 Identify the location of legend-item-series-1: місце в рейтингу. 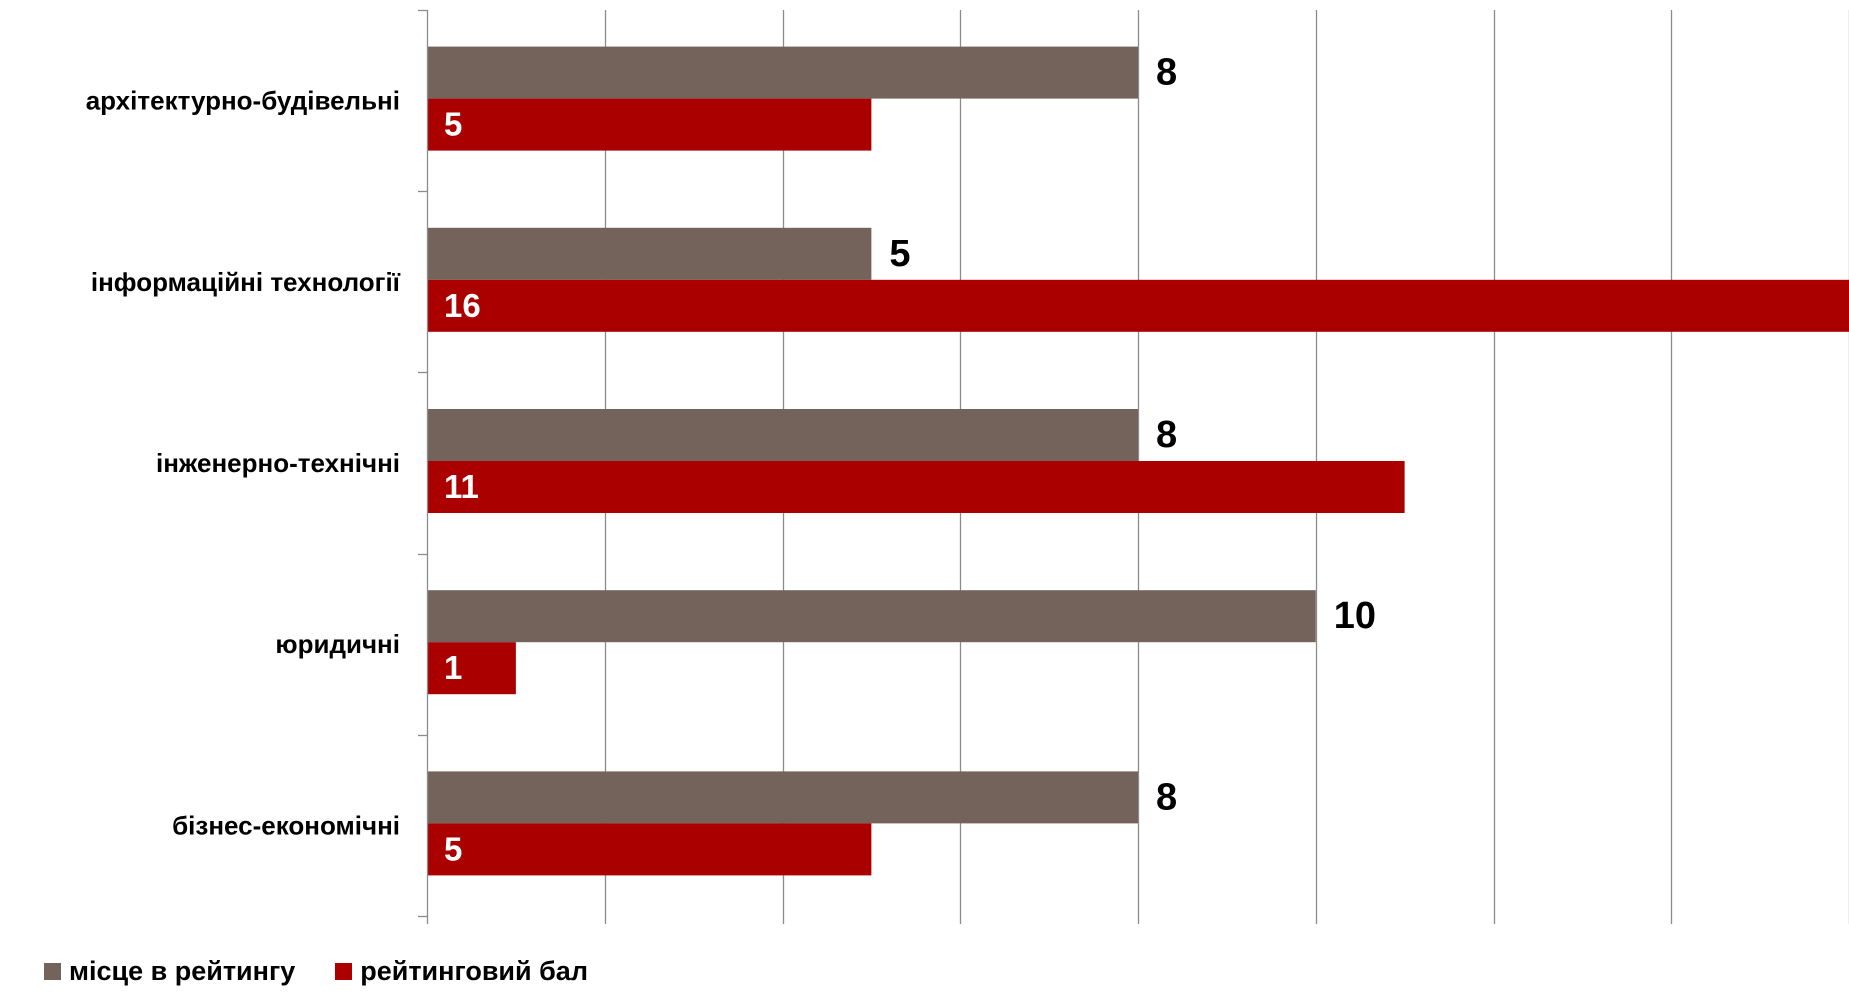
(169, 971).